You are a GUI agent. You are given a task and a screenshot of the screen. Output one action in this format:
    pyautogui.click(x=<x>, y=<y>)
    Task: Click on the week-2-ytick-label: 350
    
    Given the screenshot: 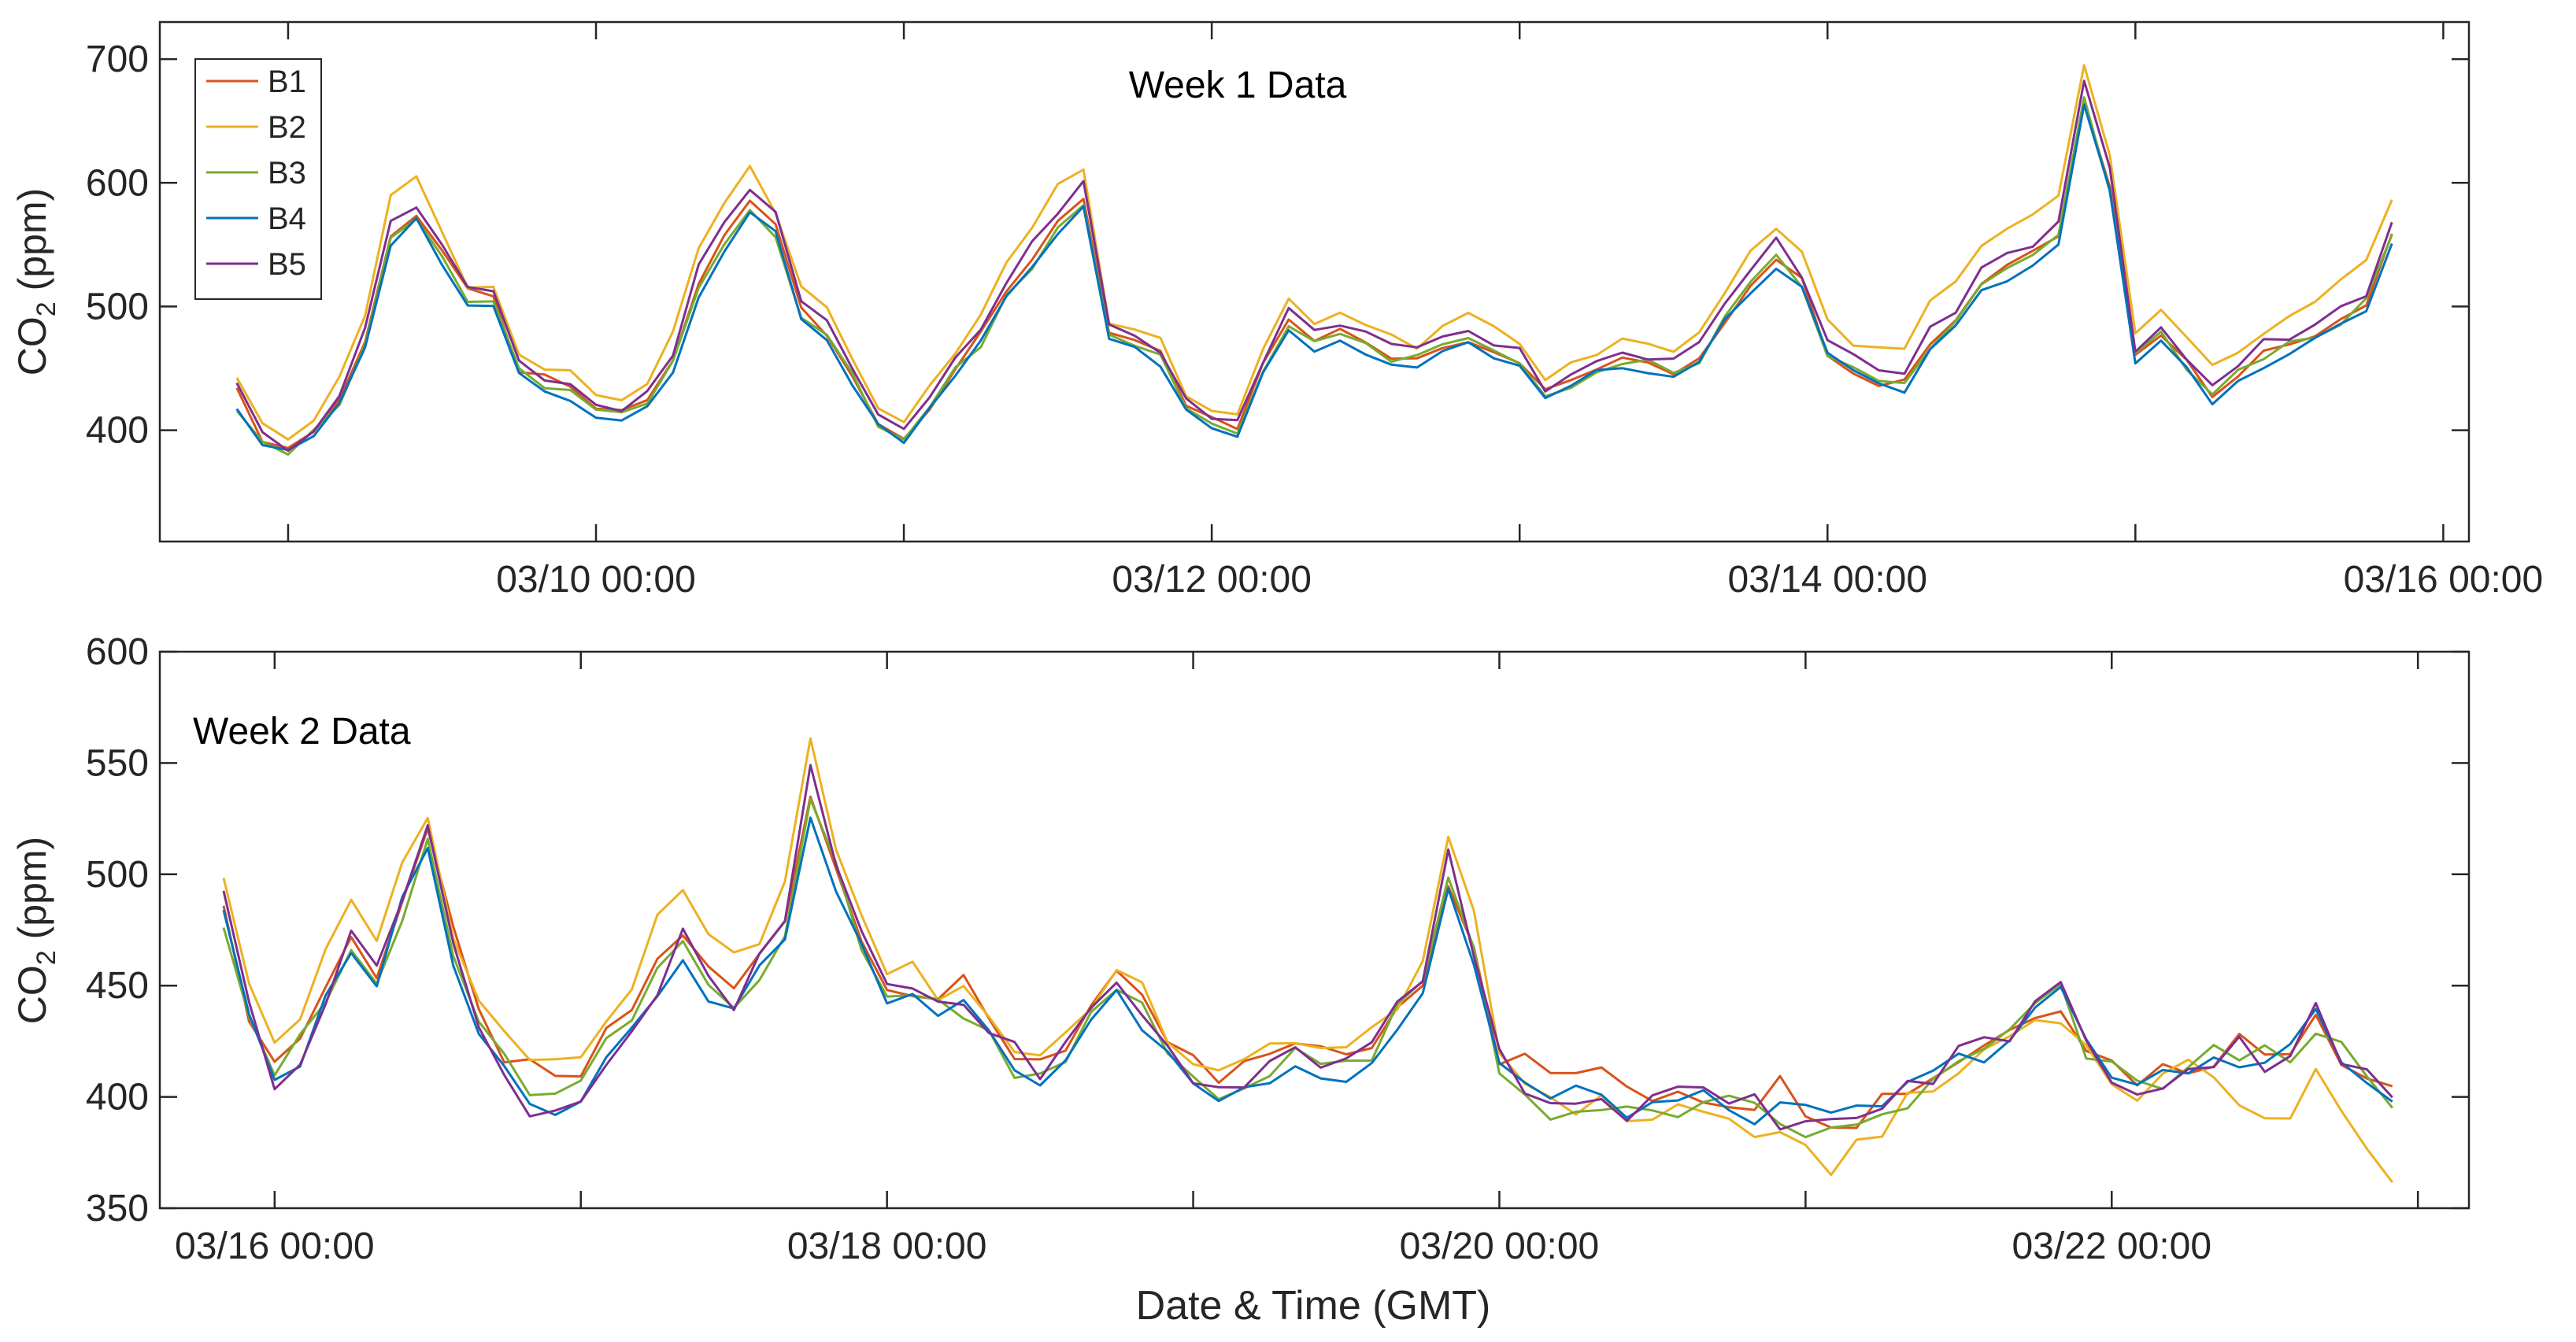 What is the action you would take?
    pyautogui.click(x=117, y=1208)
    